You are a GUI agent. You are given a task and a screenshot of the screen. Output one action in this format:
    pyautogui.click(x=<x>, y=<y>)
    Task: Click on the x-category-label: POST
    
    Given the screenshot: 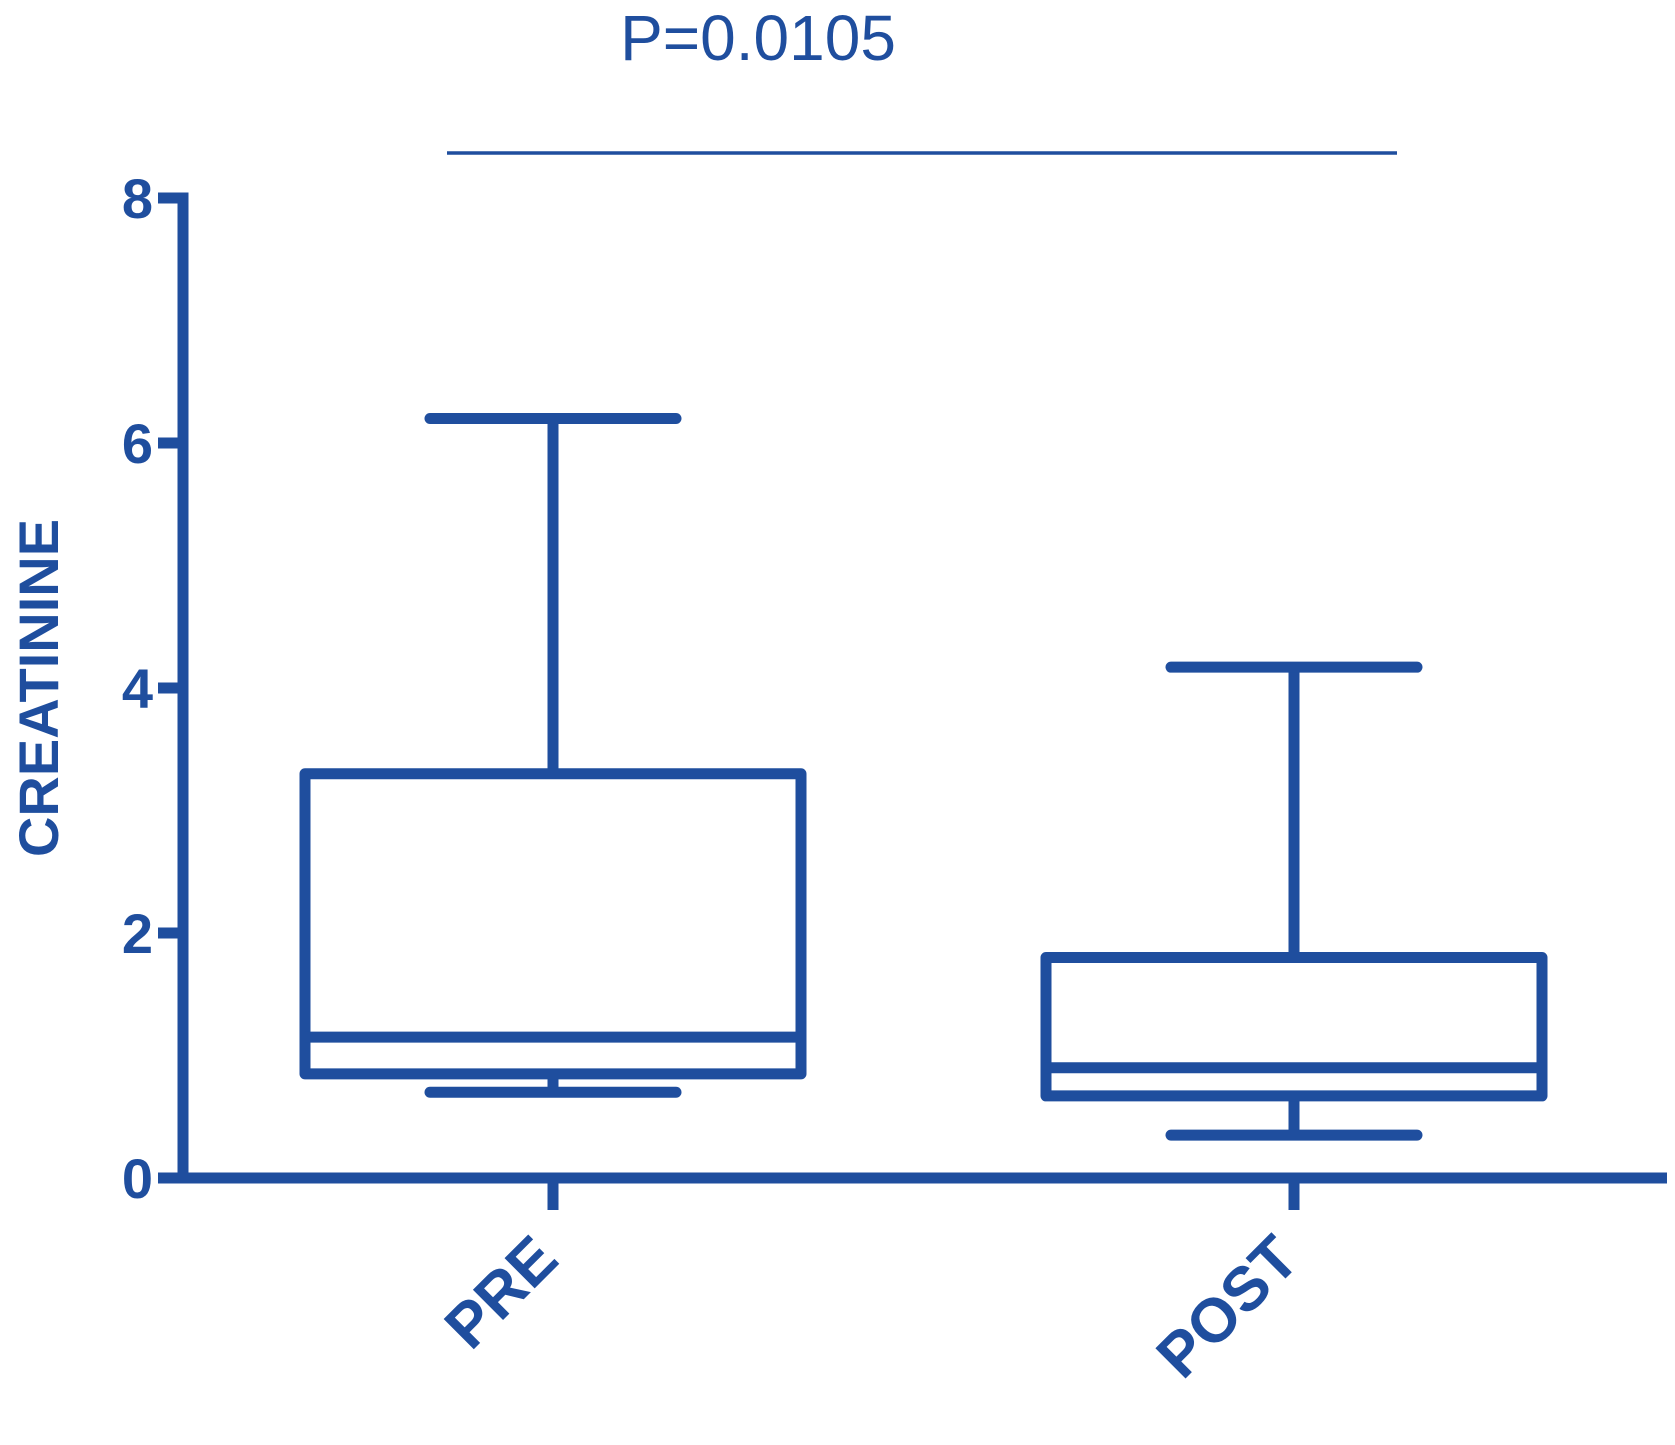 What is the action you would take?
    pyautogui.click(x=1228, y=1307)
    